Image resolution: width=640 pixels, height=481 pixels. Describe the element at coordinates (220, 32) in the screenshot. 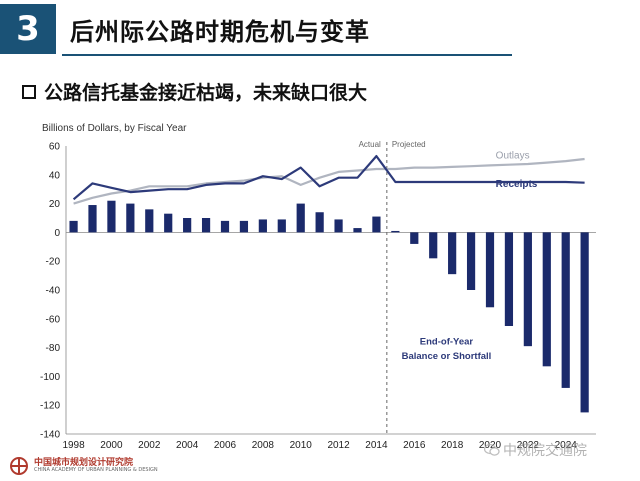

I see `slide-title: 后州际公路时期危机与变革` at that location.